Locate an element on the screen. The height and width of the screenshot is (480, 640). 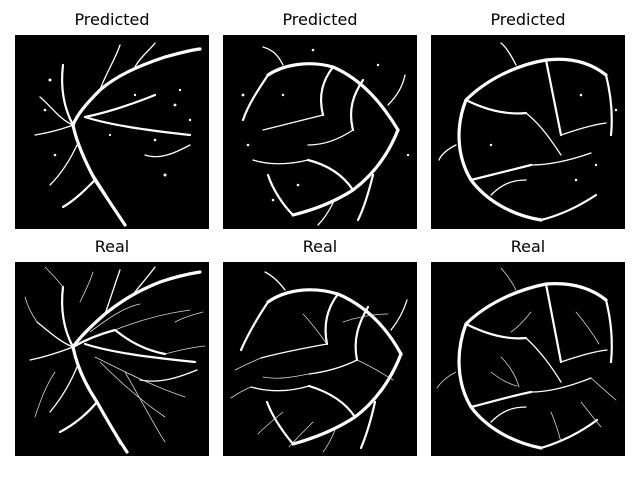
panel-title-predicted-2: Predicted is located at coordinates (320, 19).